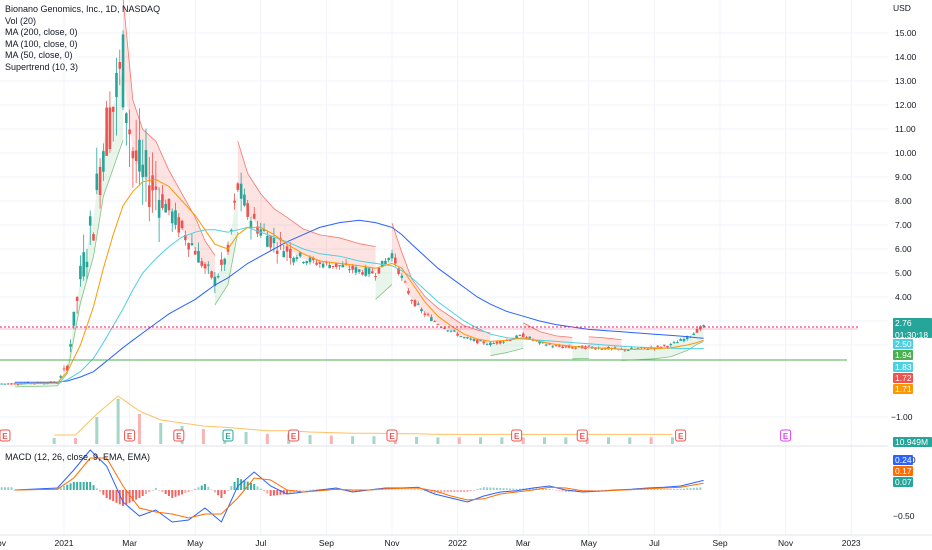 This screenshot has height=550, width=932. Describe the element at coordinates (41, 32) in the screenshot. I see `legend-ma200: MA (200, close, 0)` at that location.